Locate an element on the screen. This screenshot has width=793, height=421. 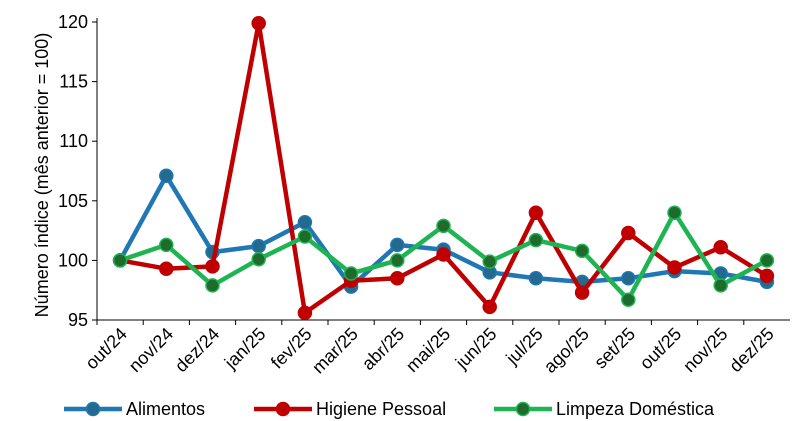
x-tick-label: ago/25 is located at coordinates (566, 350).